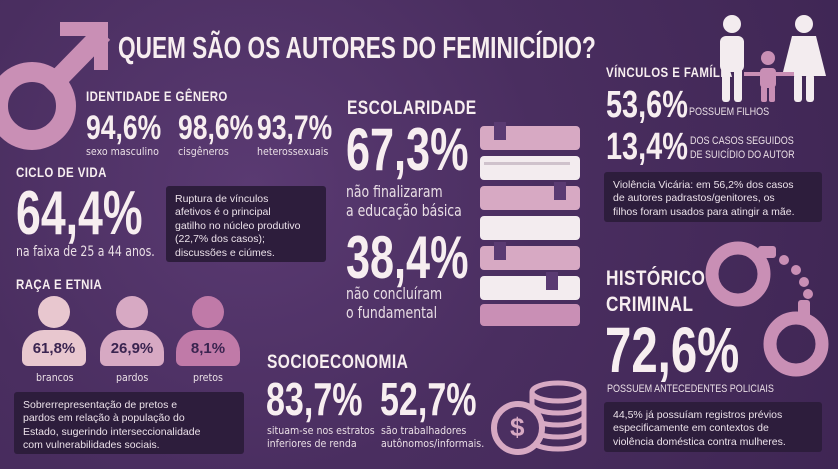  I want to click on race-label: pardos, so click(132, 377).